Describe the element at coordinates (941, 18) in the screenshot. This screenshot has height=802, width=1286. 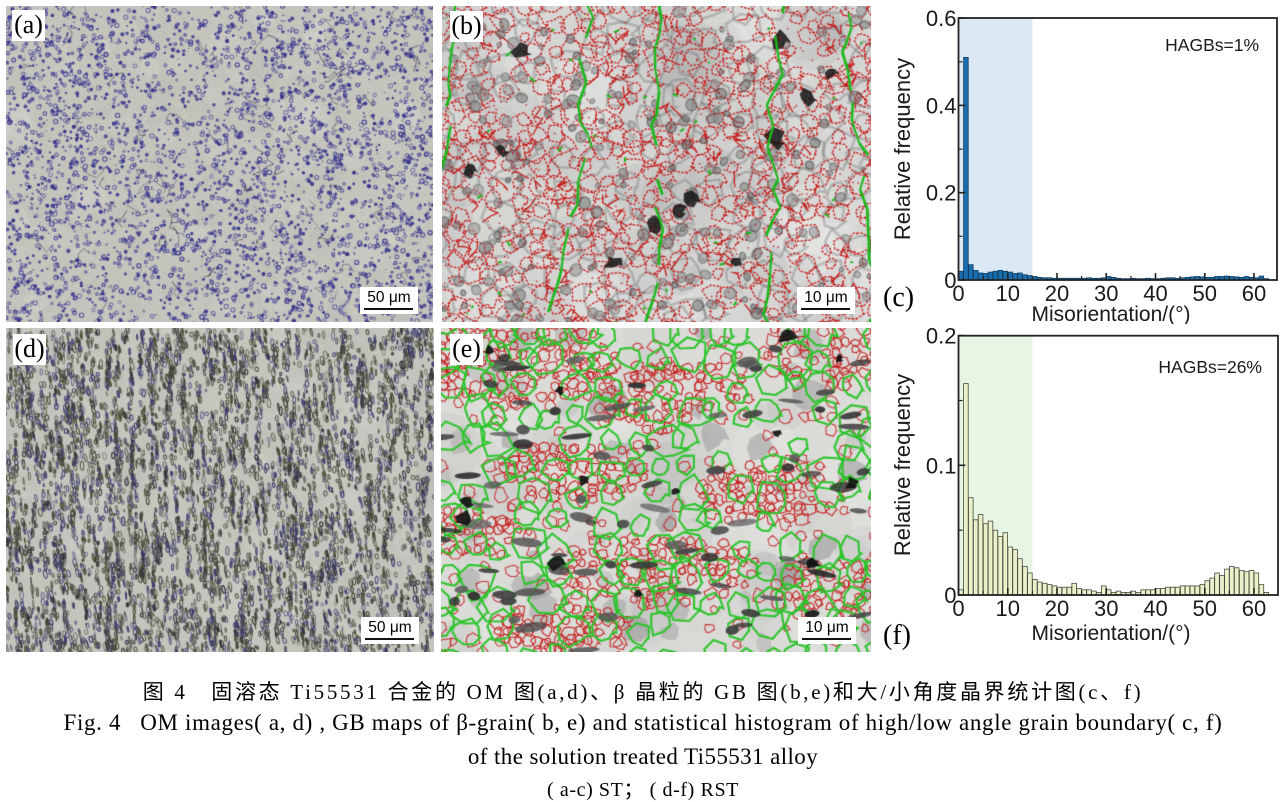
I see `svg-text: 0.6` at that location.